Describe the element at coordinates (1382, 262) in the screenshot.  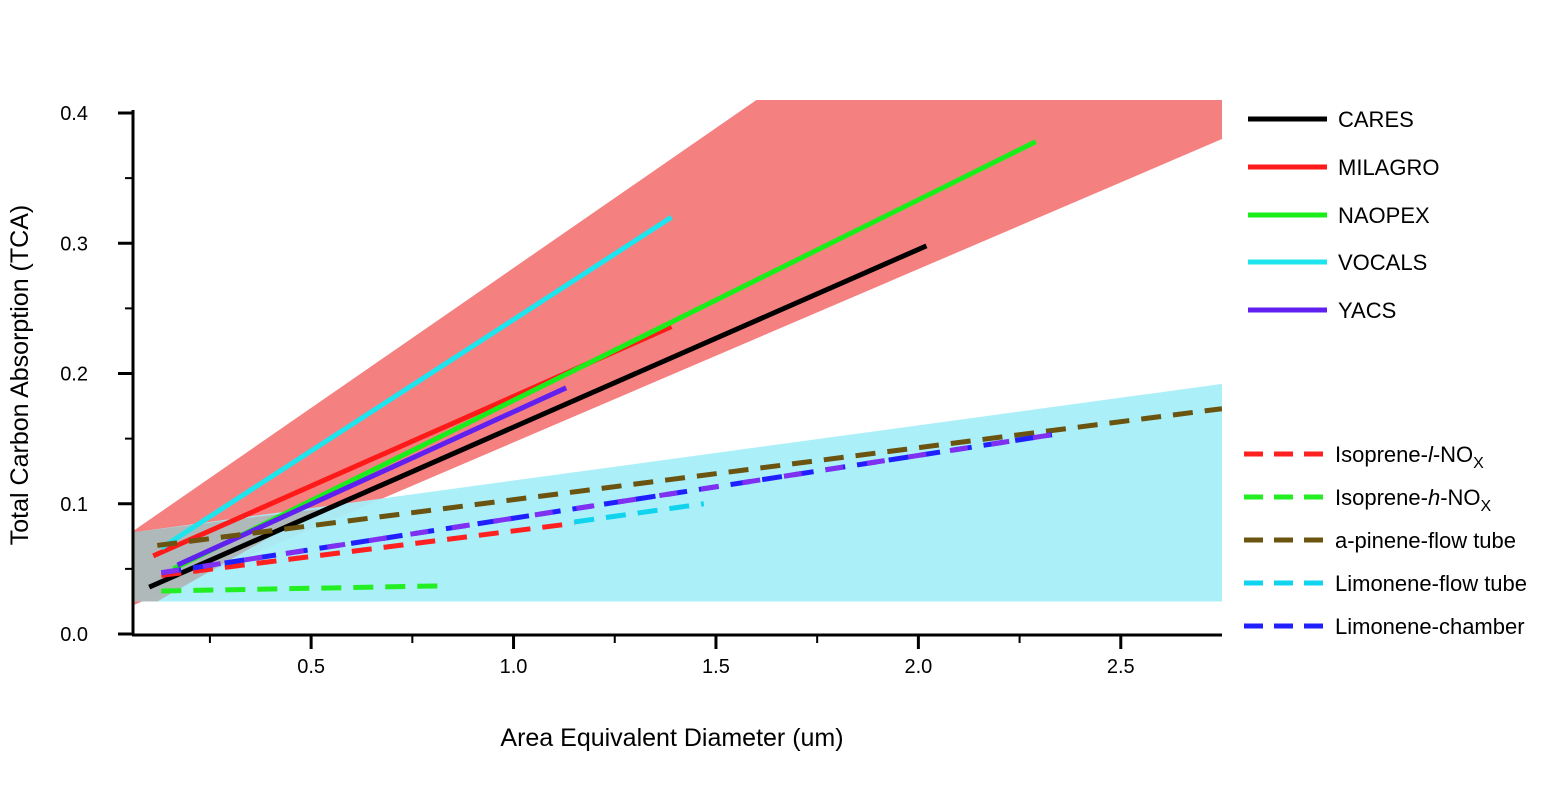
I see `legend-label: VOCALS` at that location.